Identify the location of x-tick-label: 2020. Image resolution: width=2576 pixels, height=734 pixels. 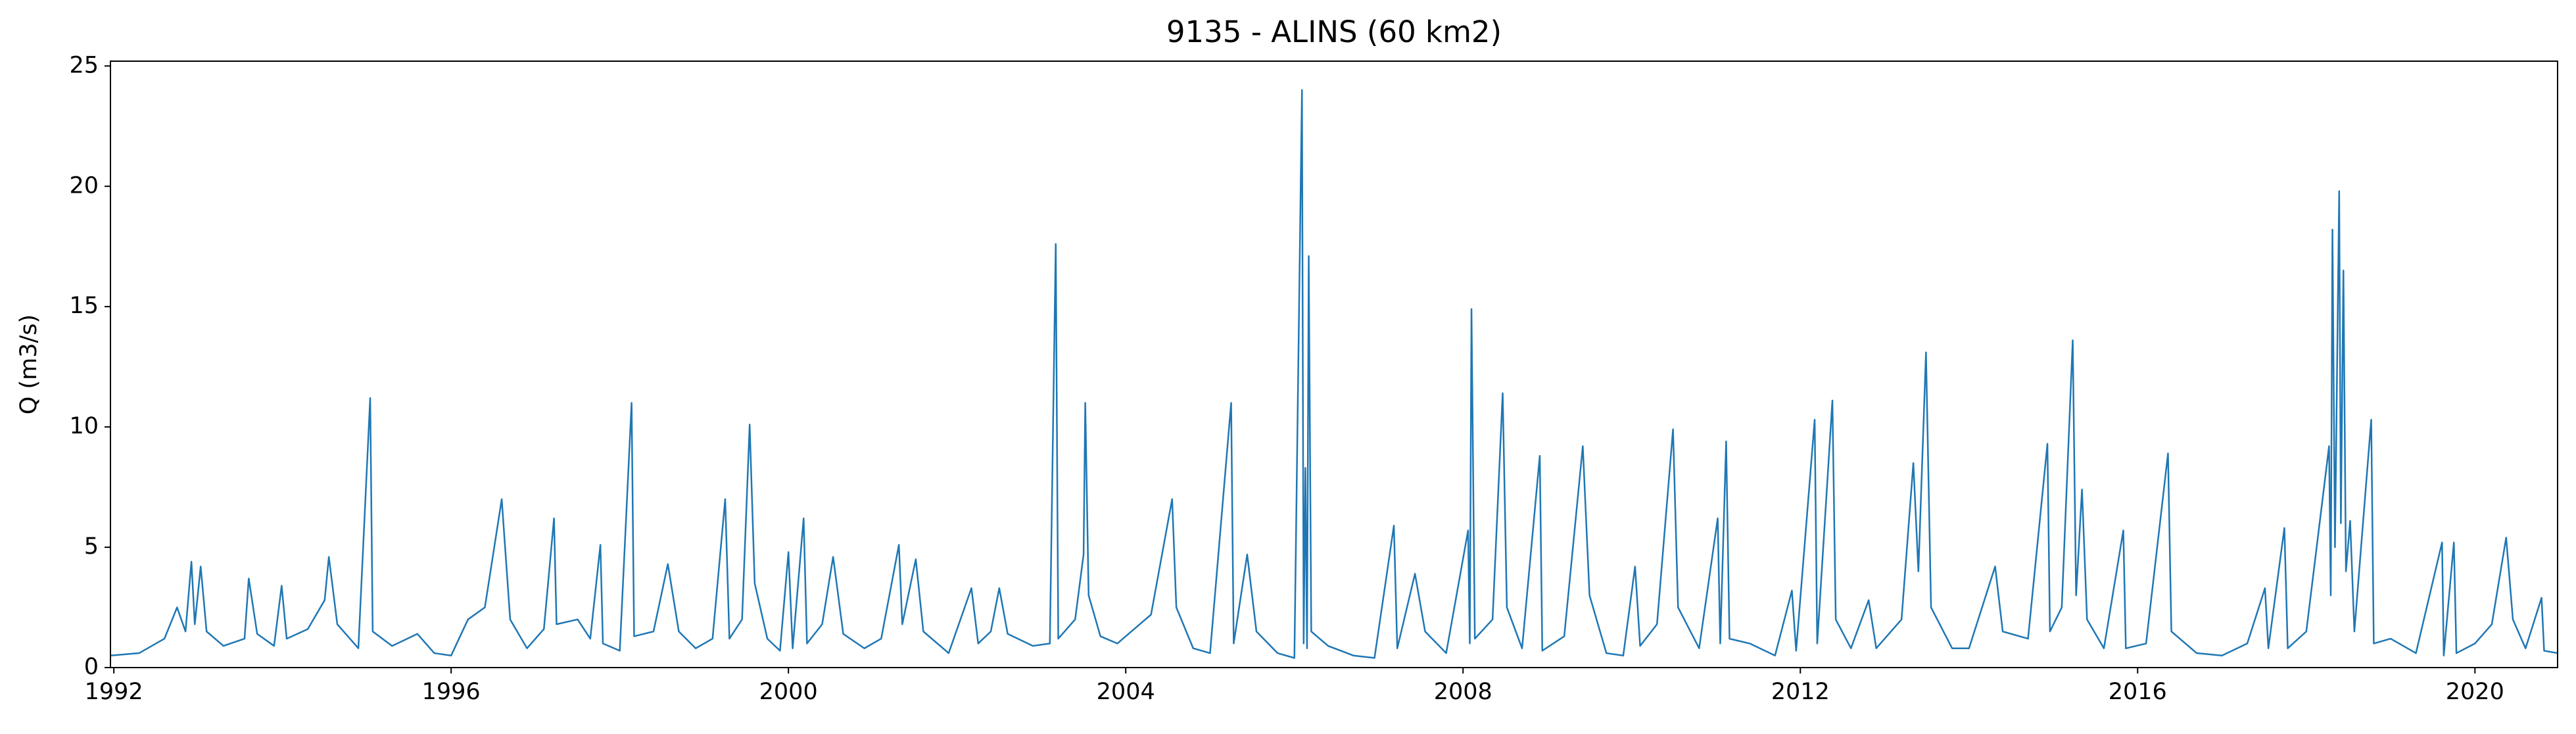
(2475, 692).